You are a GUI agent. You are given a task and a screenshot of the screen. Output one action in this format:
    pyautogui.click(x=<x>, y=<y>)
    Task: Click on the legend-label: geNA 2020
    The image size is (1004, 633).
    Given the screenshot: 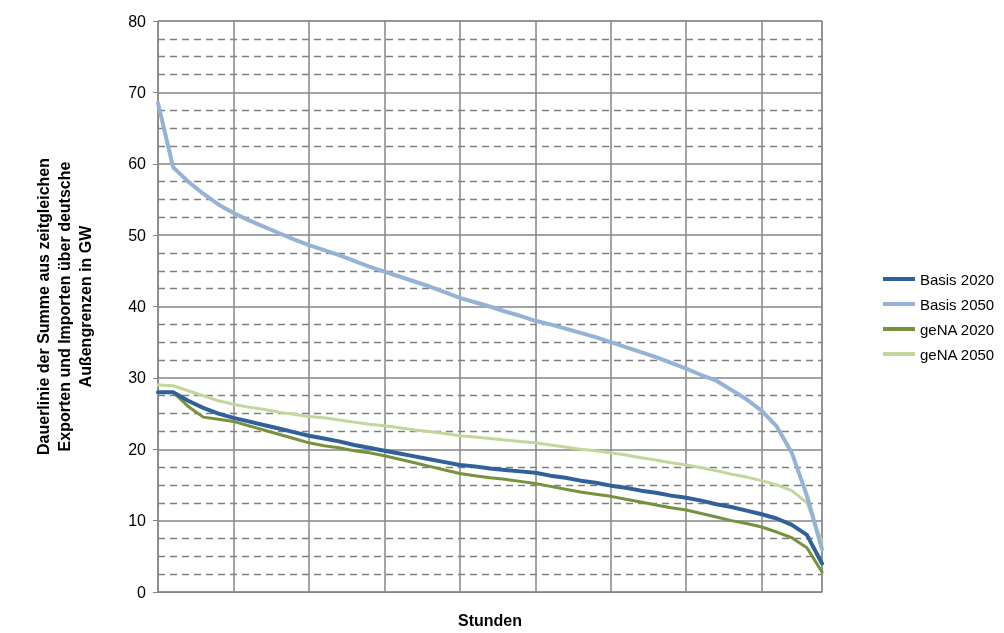 What is the action you would take?
    pyautogui.click(x=957, y=329)
    